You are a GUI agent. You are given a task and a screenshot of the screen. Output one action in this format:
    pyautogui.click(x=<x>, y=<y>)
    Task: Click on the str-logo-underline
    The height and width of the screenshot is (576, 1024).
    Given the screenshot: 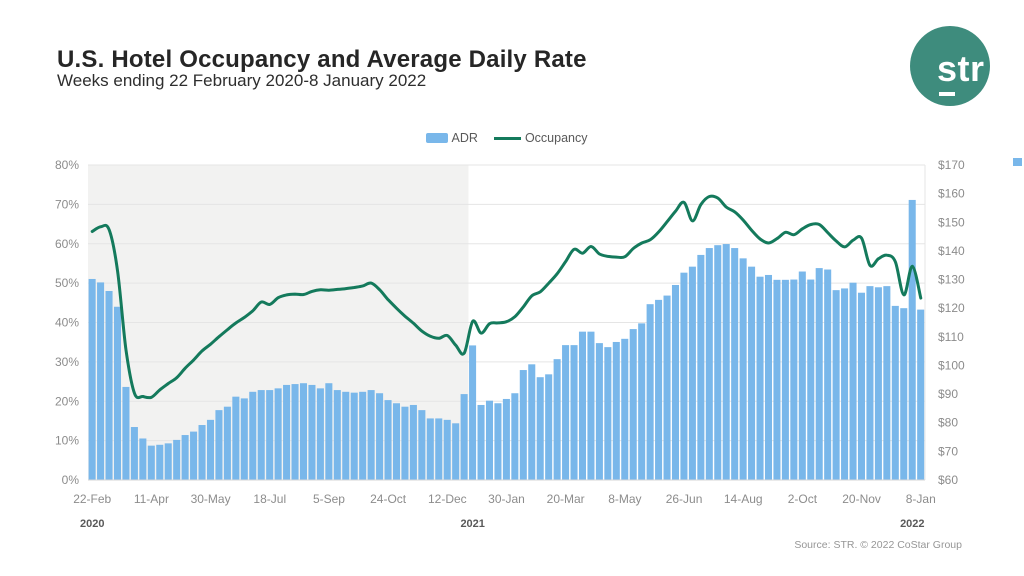 What is the action you would take?
    pyautogui.click(x=947, y=94)
    